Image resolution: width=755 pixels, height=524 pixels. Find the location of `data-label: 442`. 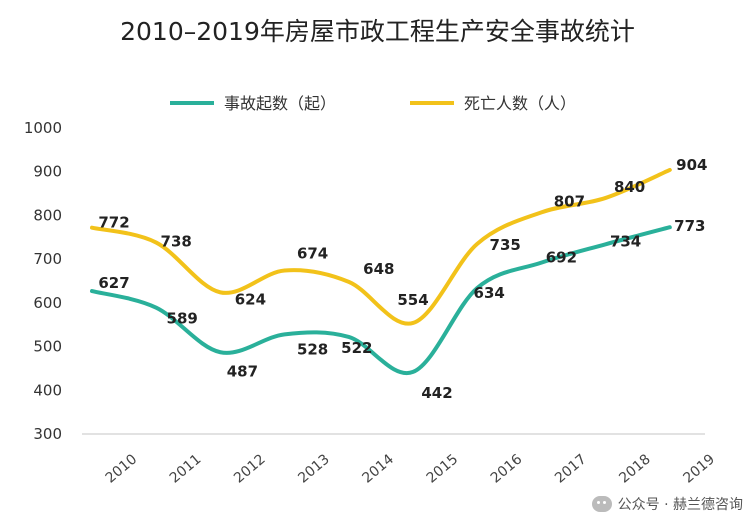

data-label: 442 is located at coordinates (436, 393).